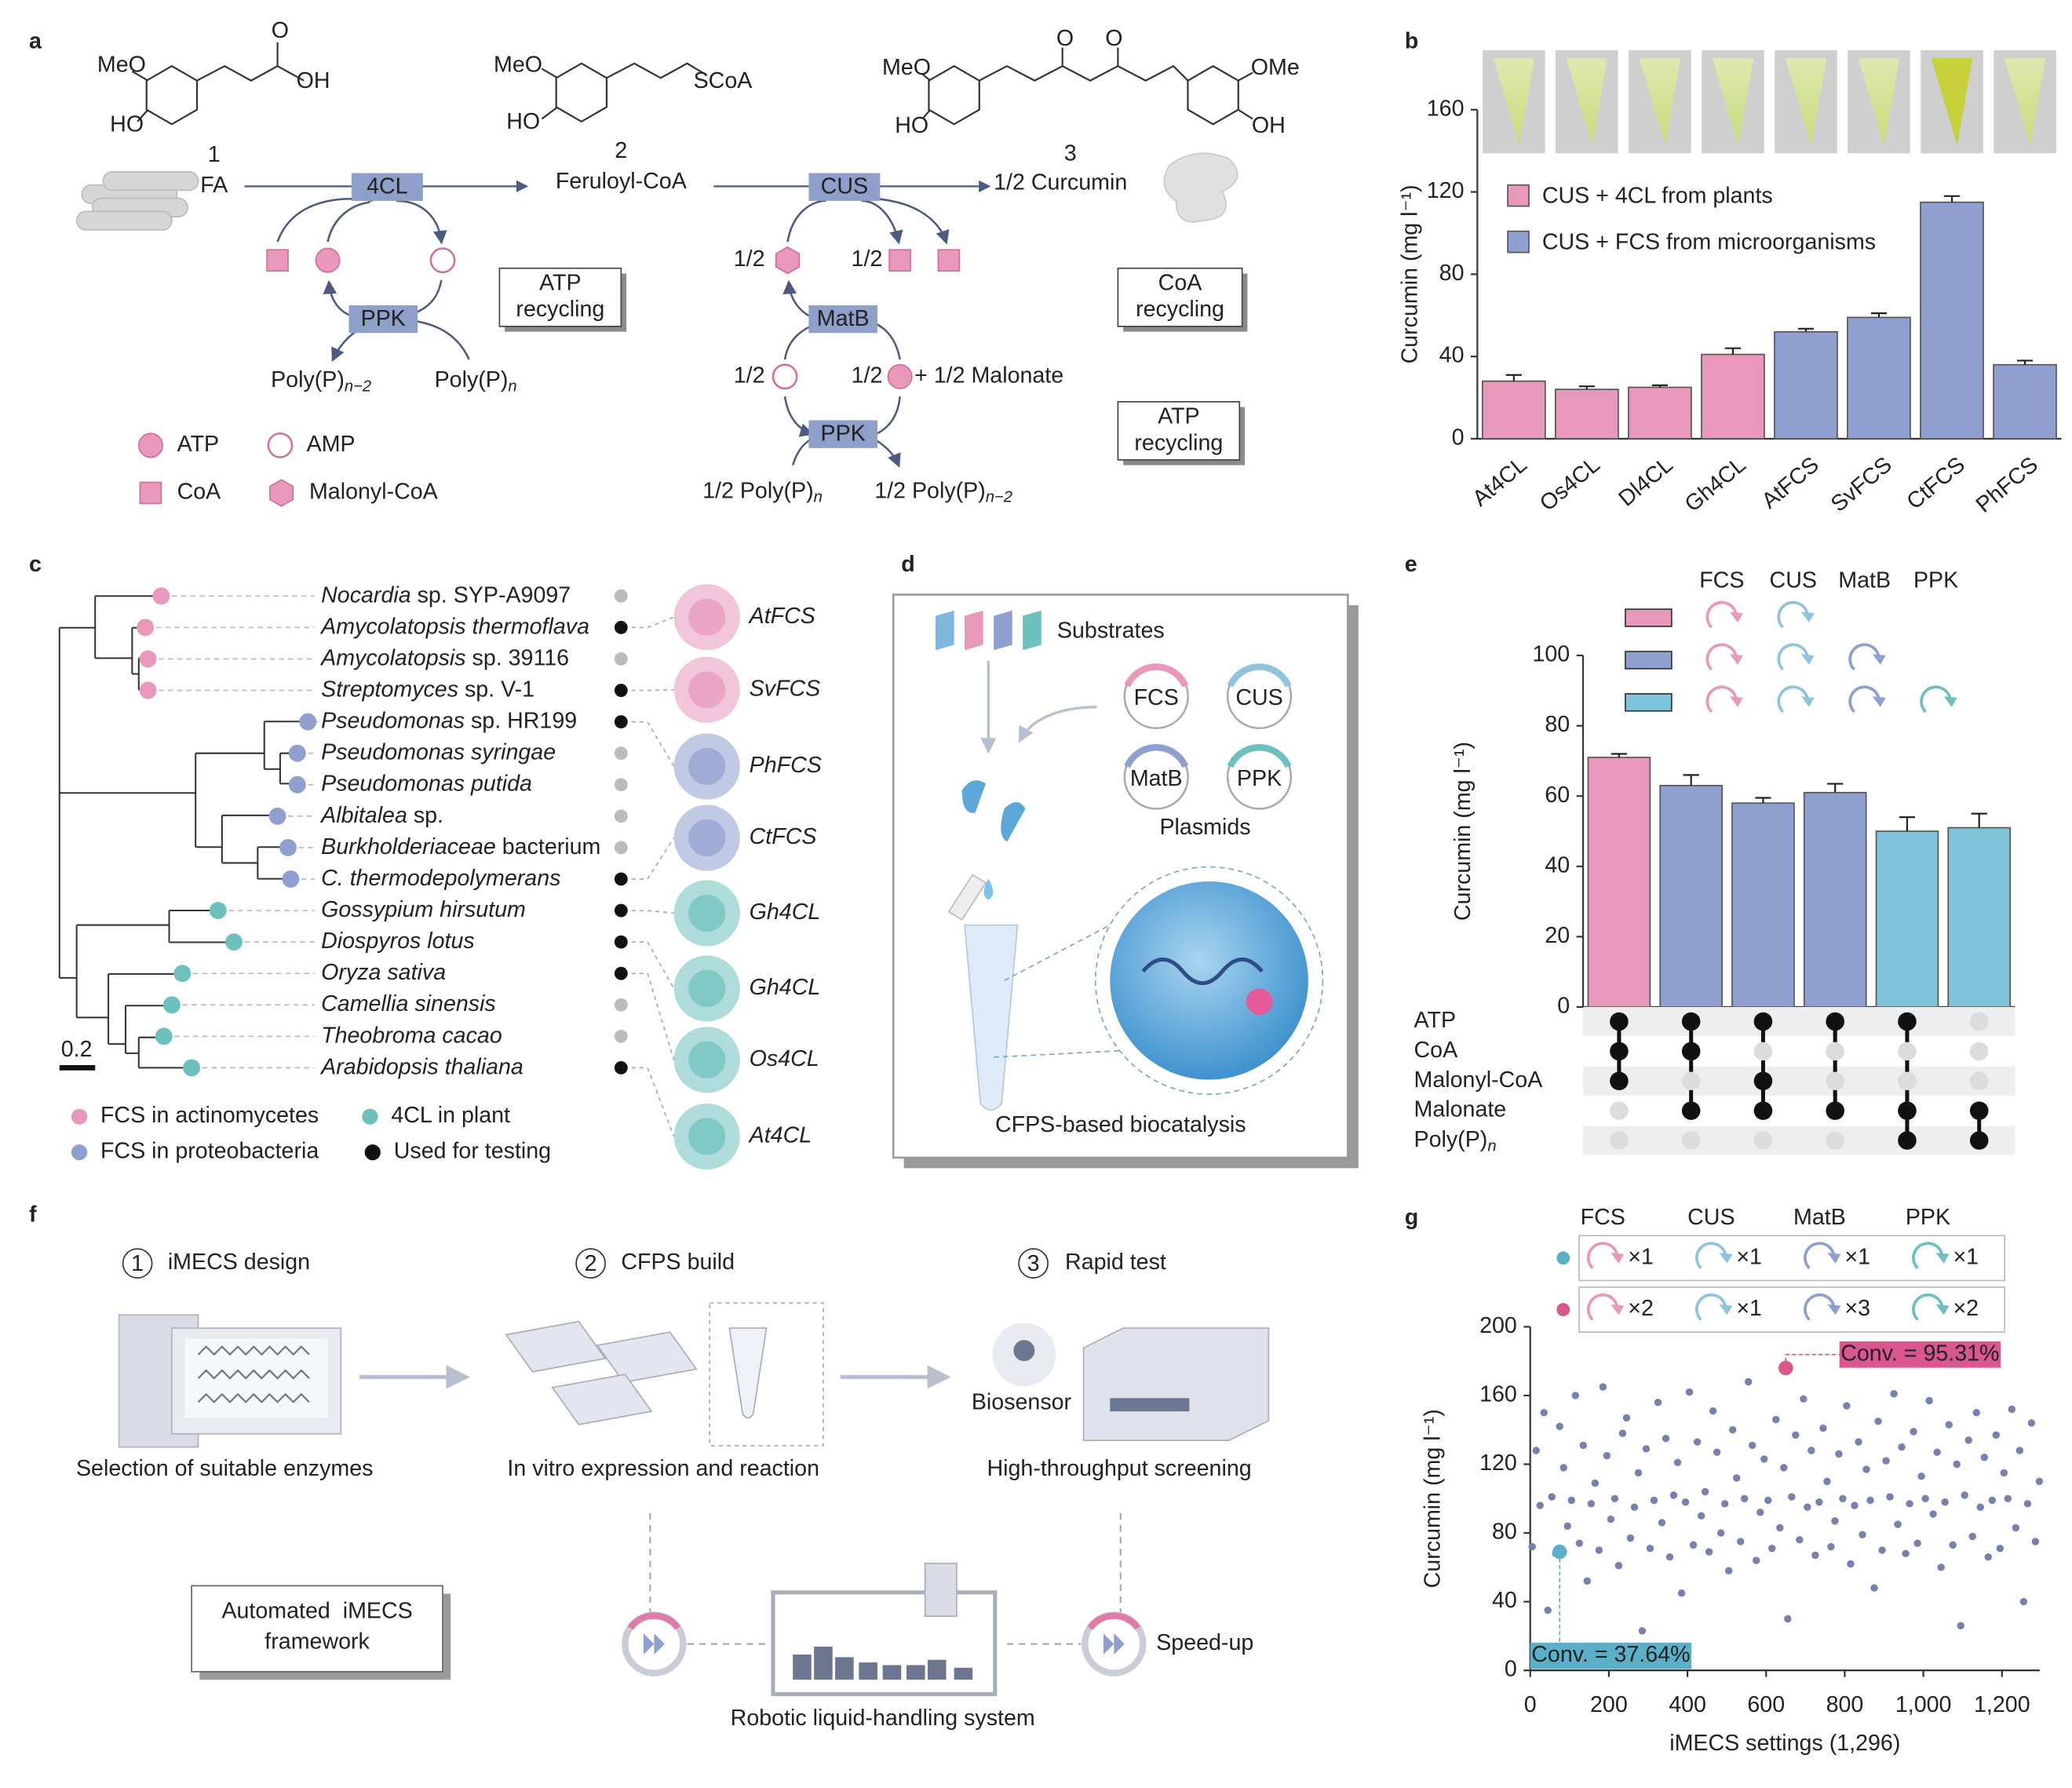 This screenshot has width=2072, height=1788. Describe the element at coordinates (1209, 980) in the screenshot. I see `zoom-ring` at that location.